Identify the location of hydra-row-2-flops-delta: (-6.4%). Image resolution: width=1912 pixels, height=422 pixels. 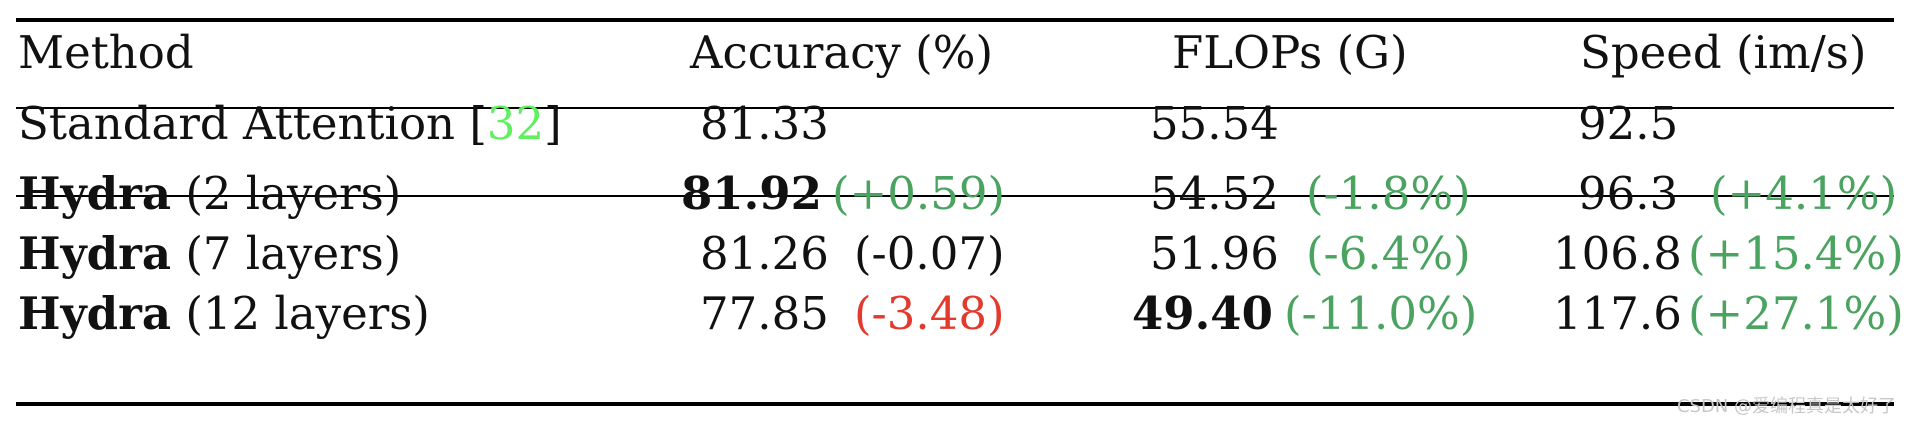
(1388, 253).